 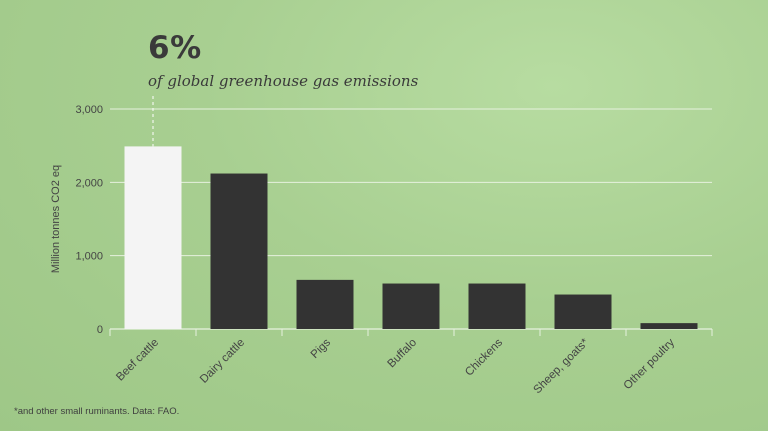 I want to click on x-category-label: Buffalo, so click(x=402, y=354).